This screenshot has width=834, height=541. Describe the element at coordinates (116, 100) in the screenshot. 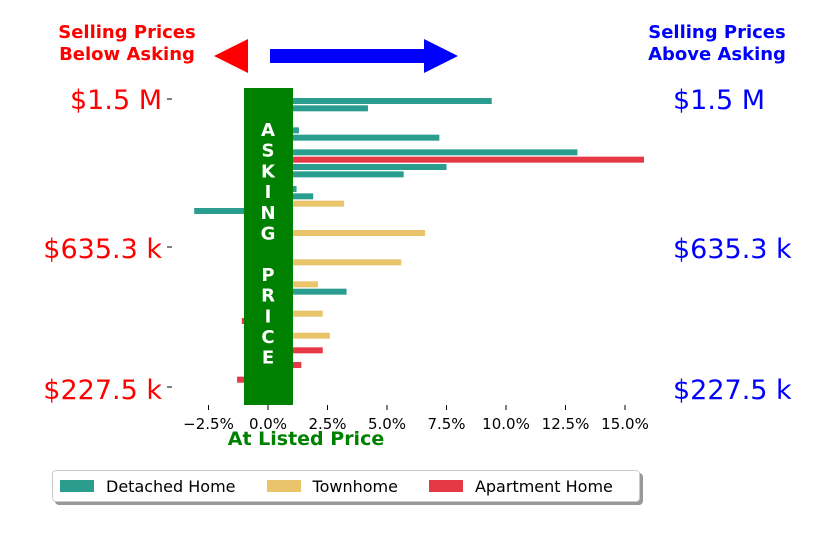

I see `price-label-left-high: $1.5 M` at that location.